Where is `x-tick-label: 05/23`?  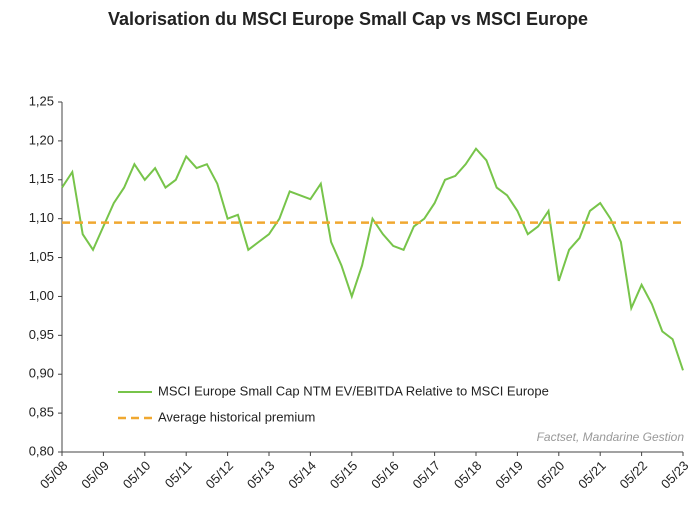
x-tick-label: 05/23 is located at coordinates (675, 475).